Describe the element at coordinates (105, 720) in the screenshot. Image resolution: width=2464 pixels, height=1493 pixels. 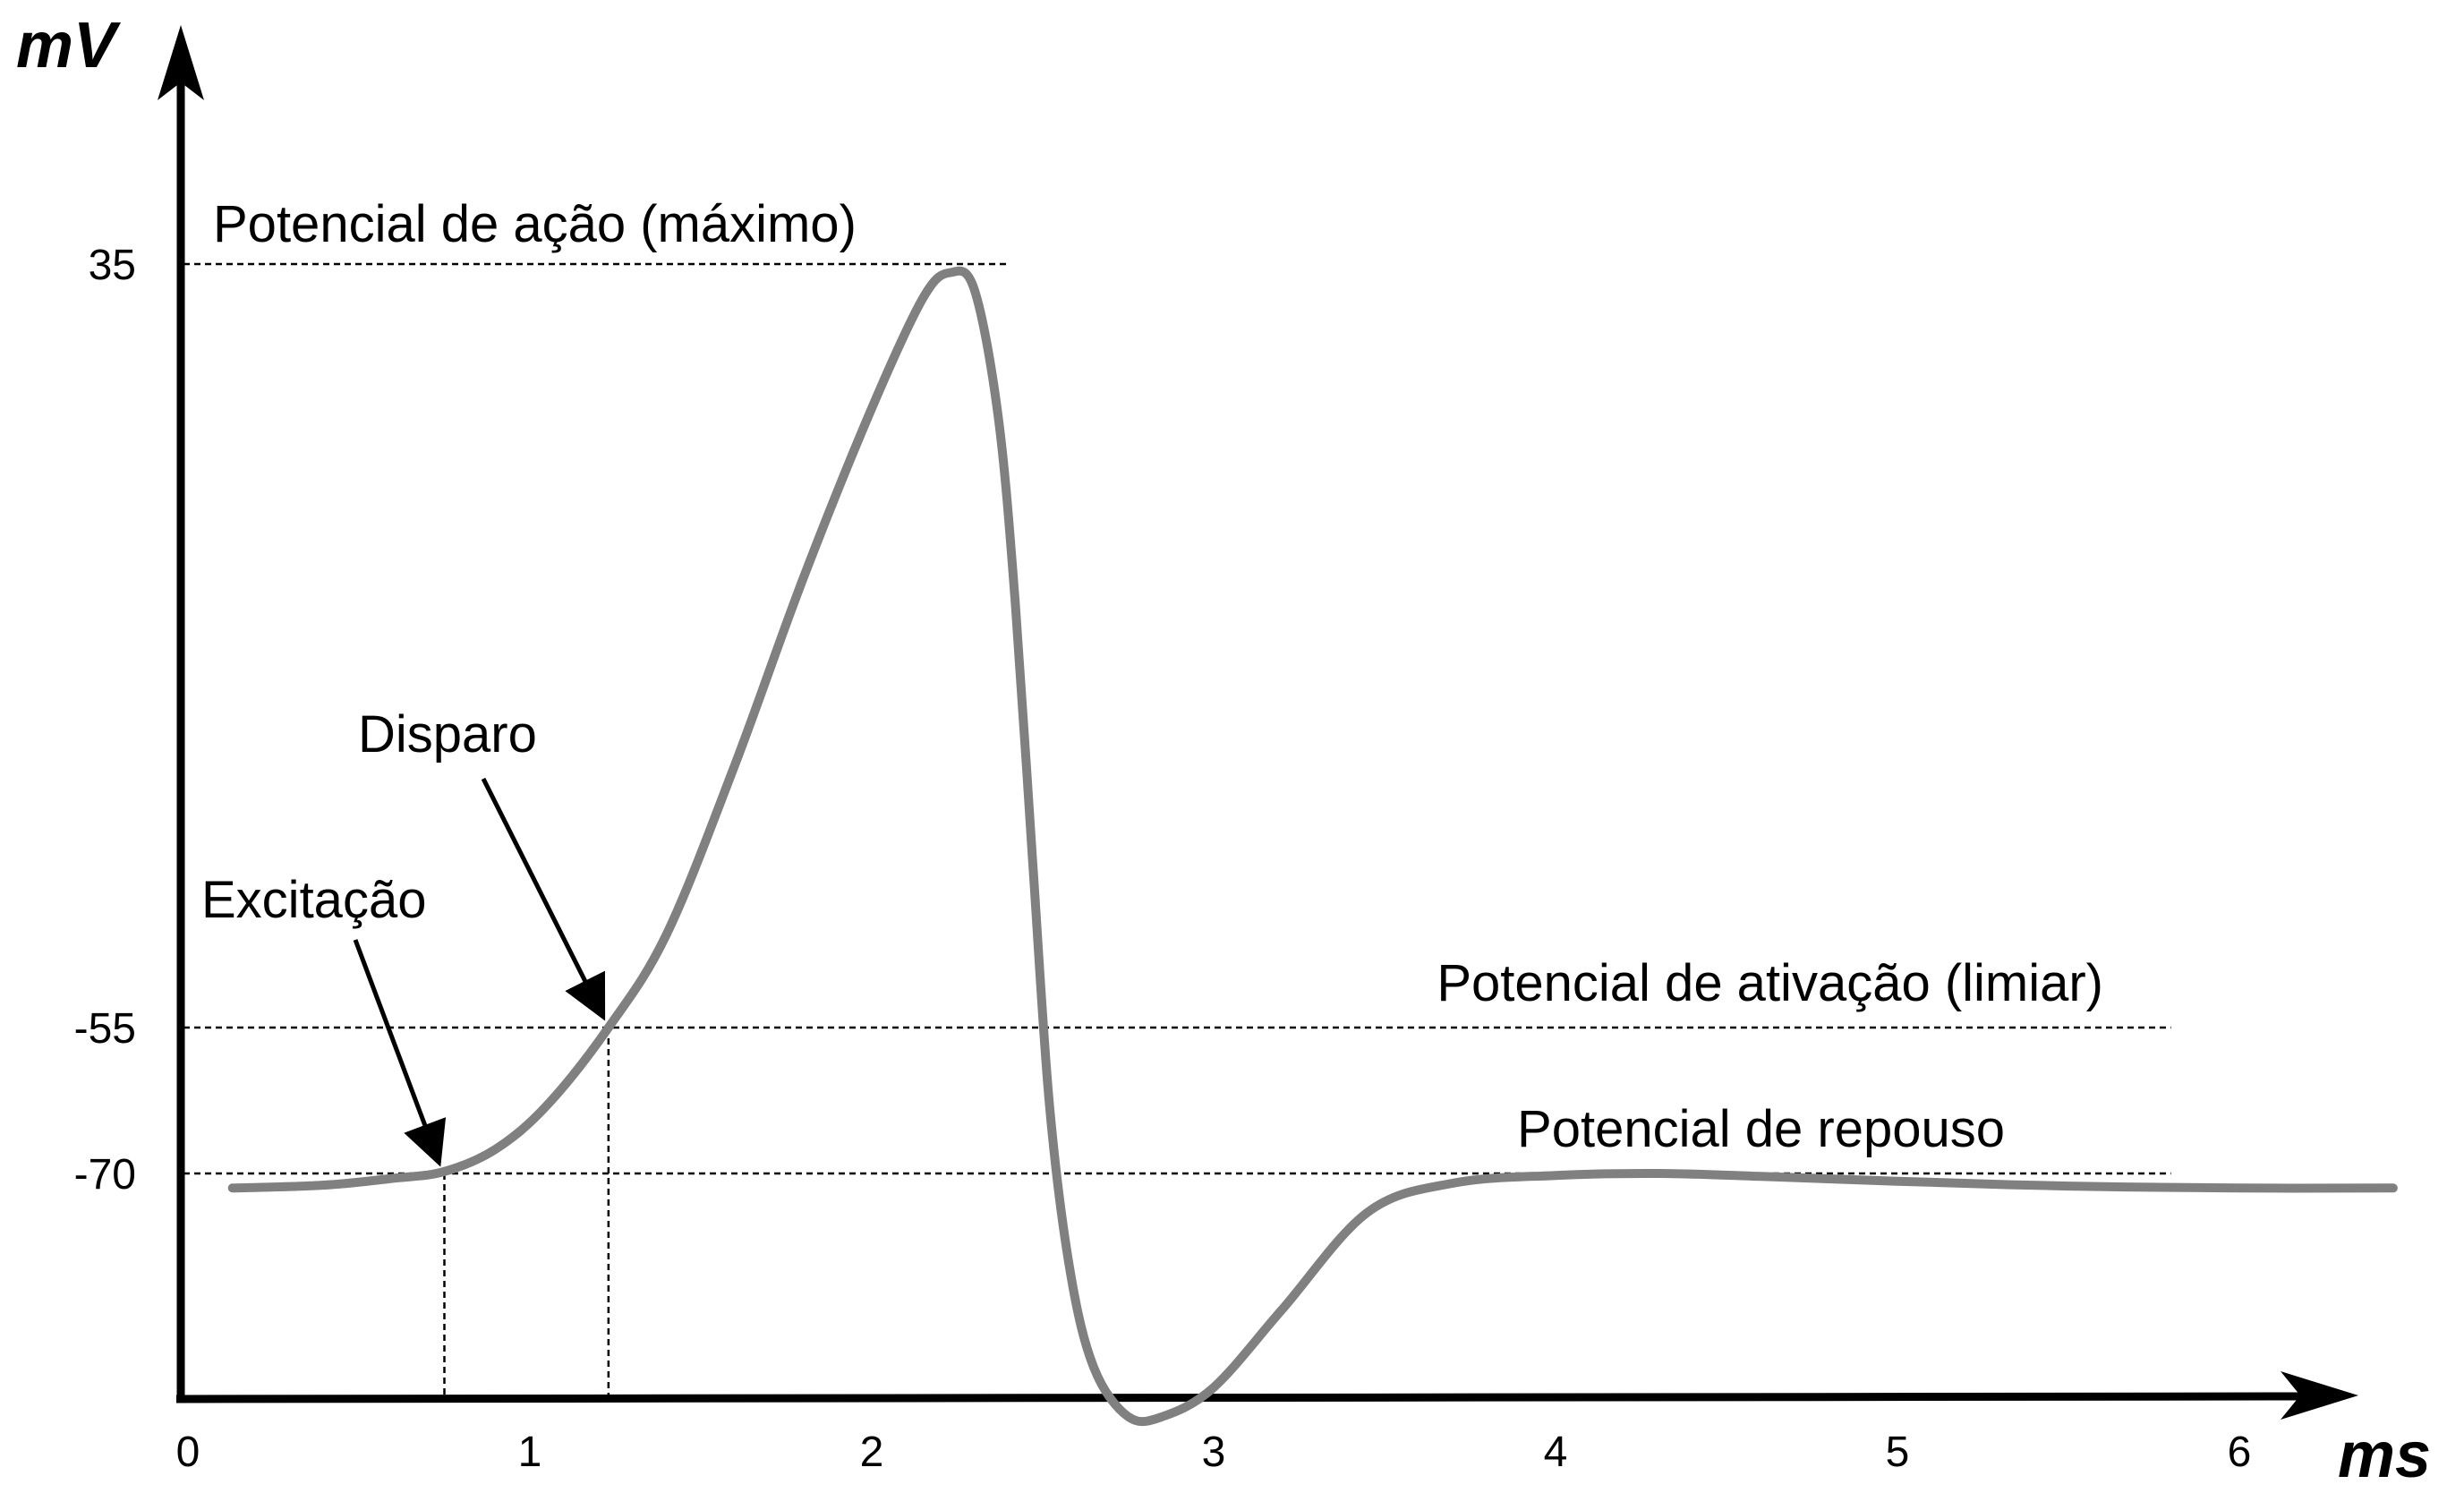
I see `y-tick-labels: 35 -55 -70` at that location.